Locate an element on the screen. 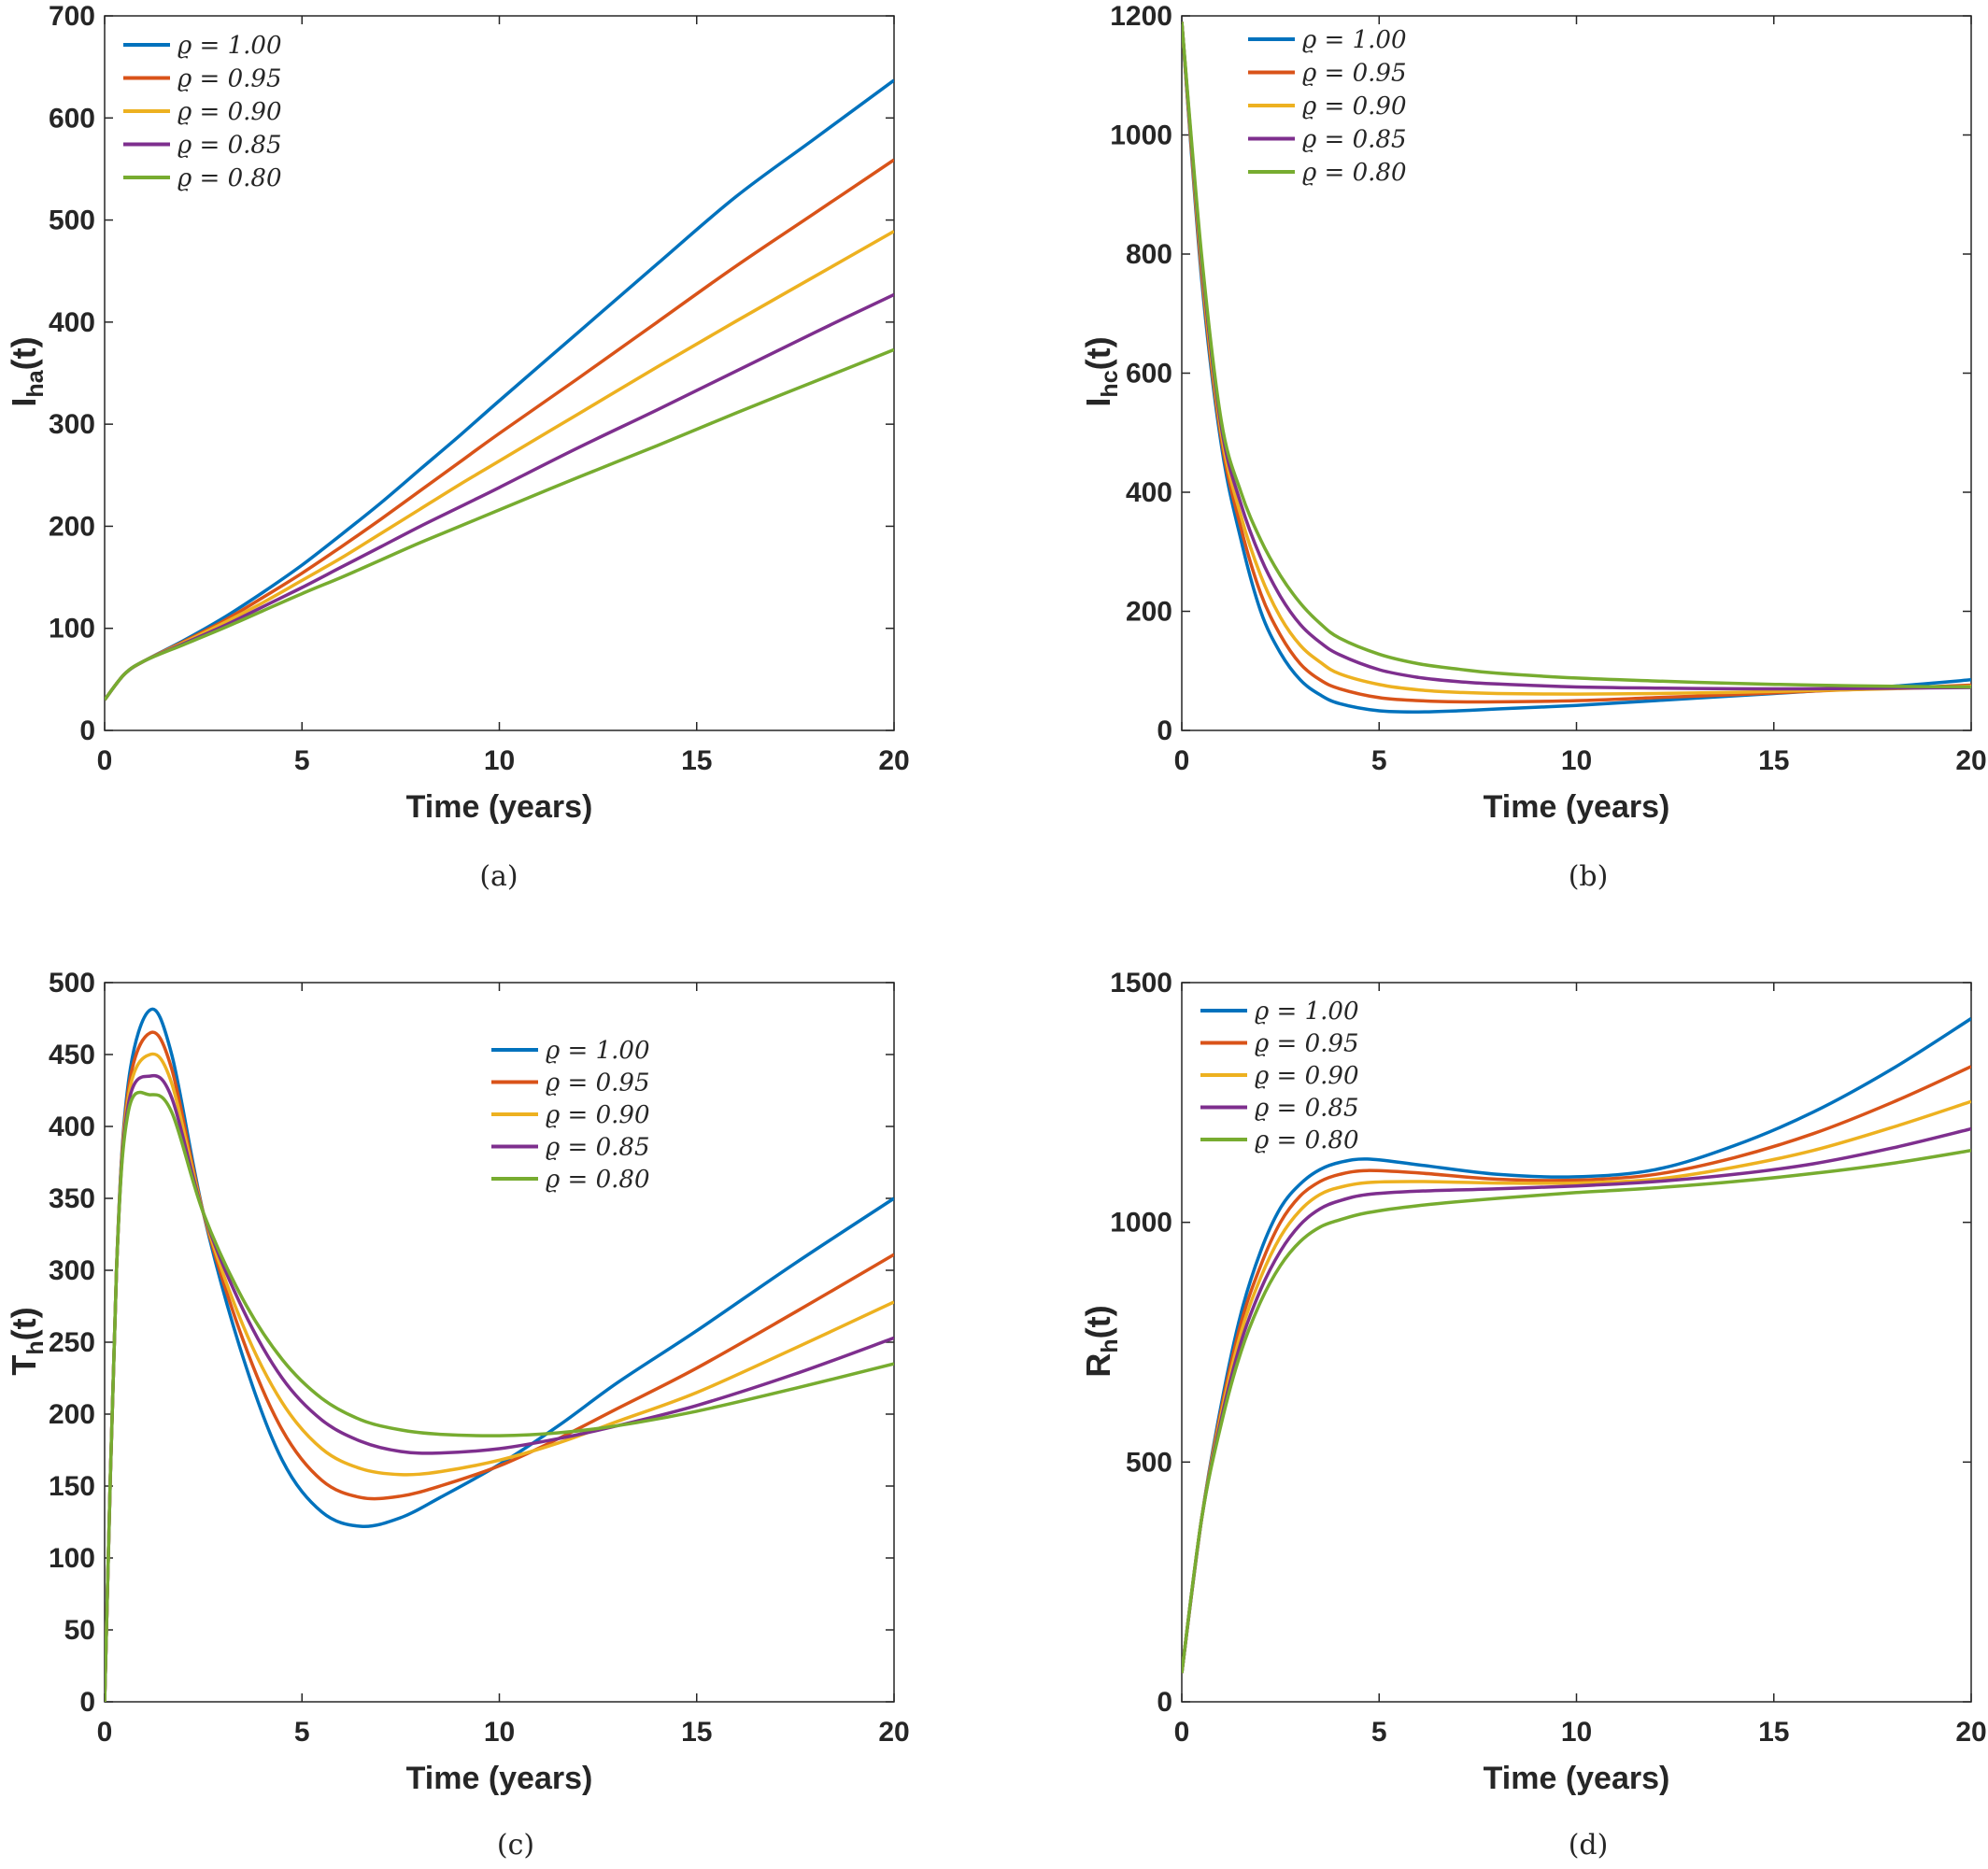 The width and height of the screenshot is (1988, 1869). panel-caption: (b) is located at coordinates (1589, 876).